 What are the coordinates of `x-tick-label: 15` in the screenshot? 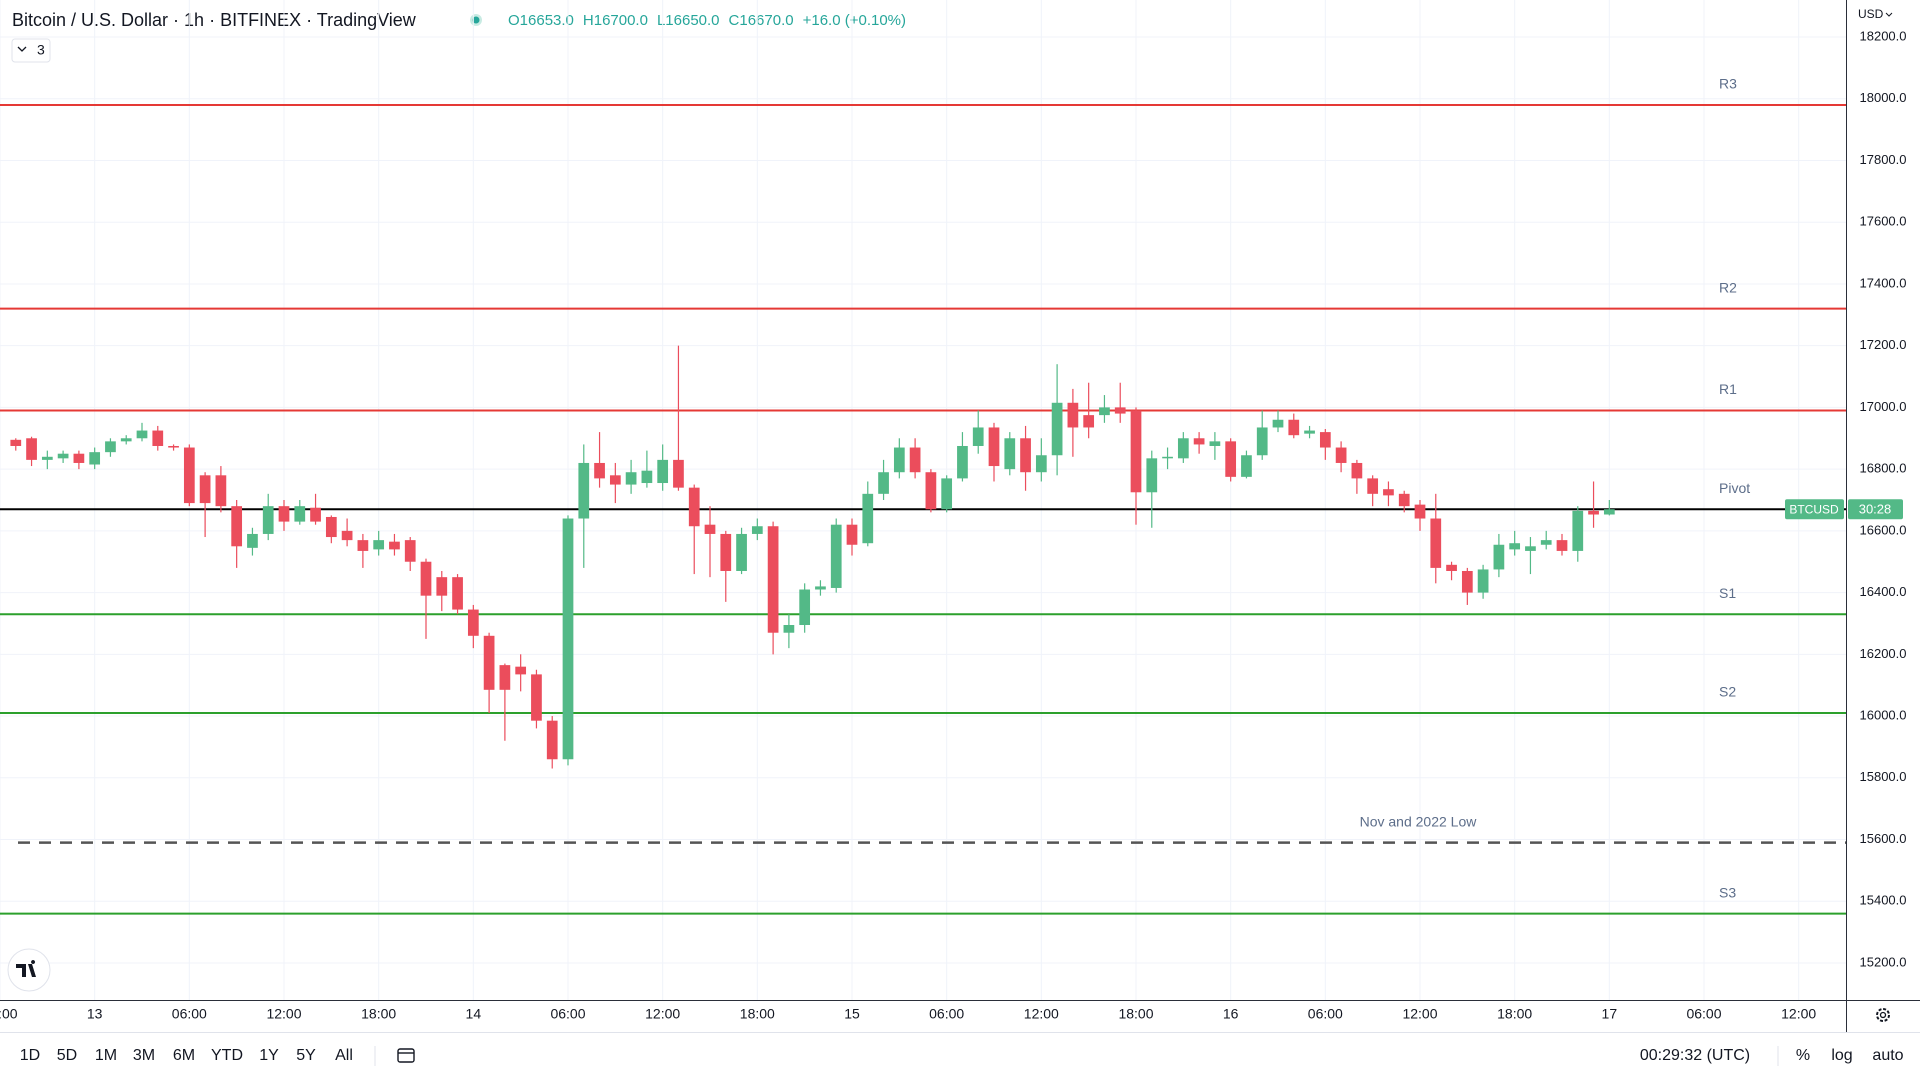 It's located at (852, 1014).